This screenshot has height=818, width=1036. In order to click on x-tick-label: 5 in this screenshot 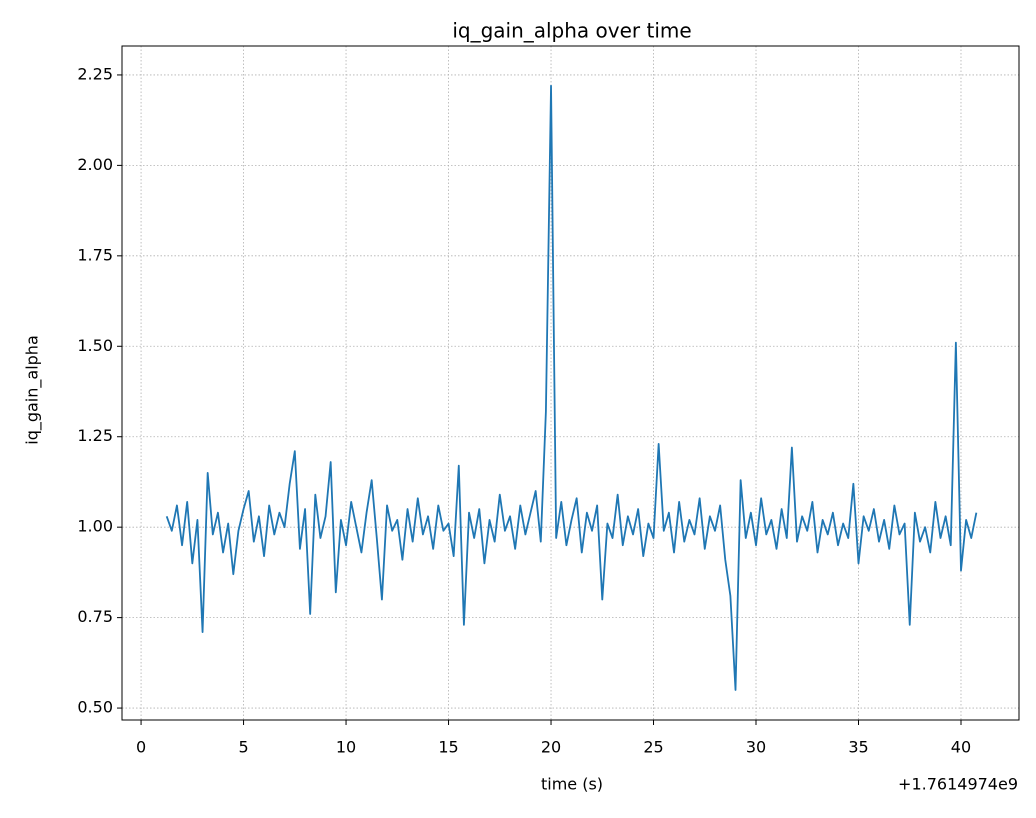, I will do `click(243, 747)`.